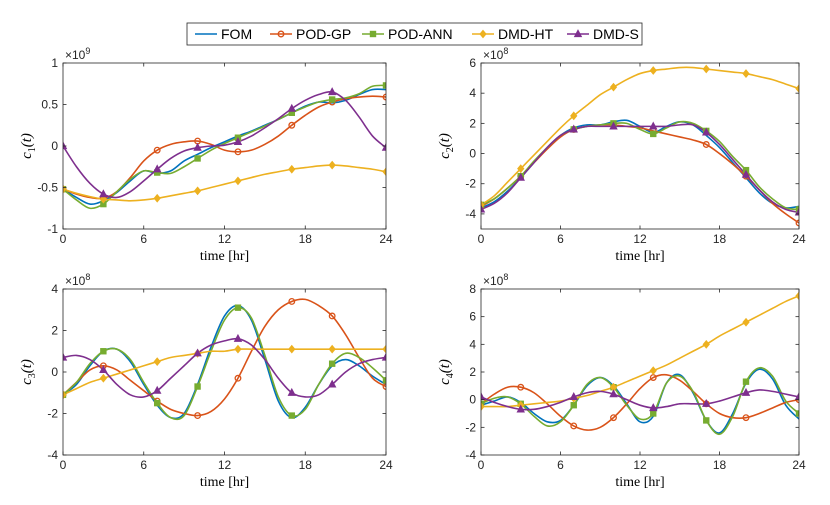 The image size is (830, 505). I want to click on legend-entry-dmd-s: DMD-S, so click(603, 34).